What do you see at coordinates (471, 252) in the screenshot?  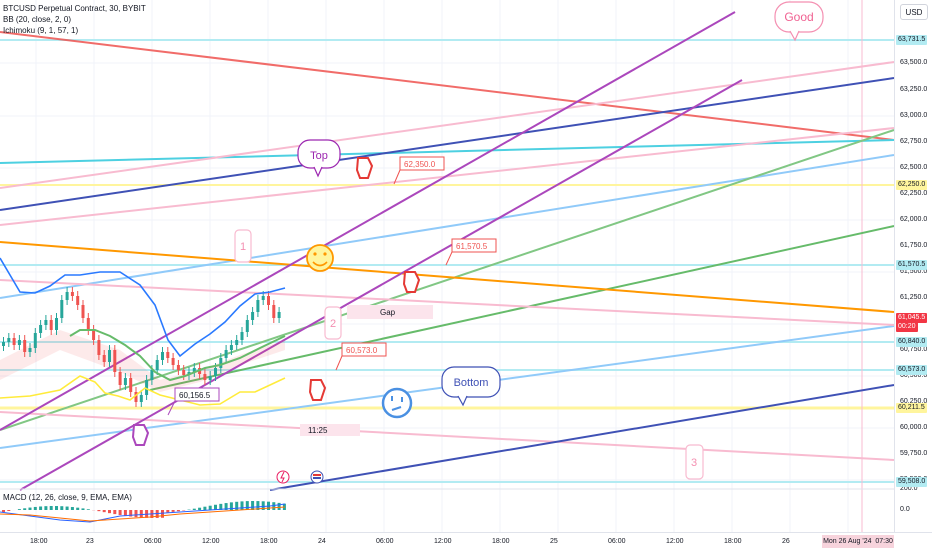 I see `price-label-61570: 61,570.5` at bounding box center [471, 252].